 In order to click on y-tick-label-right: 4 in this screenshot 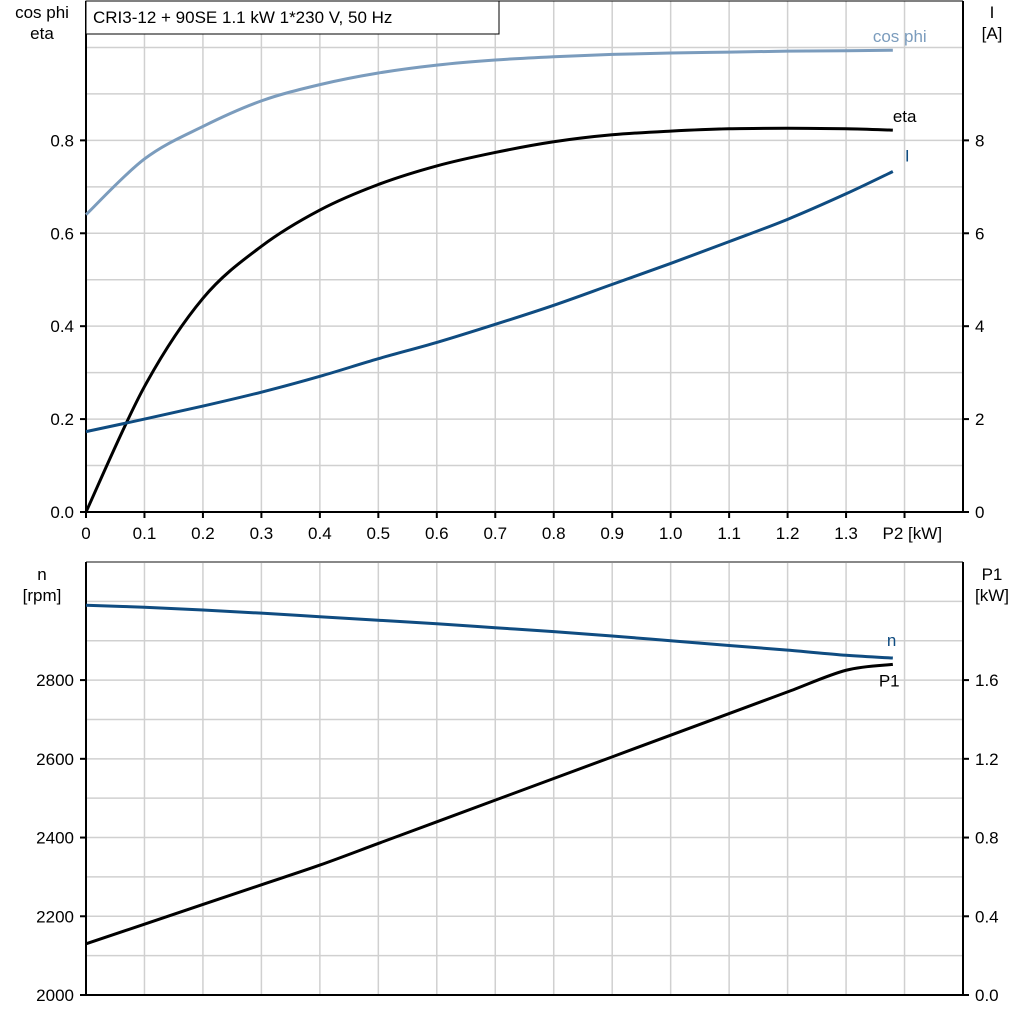, I will do `click(979, 326)`.